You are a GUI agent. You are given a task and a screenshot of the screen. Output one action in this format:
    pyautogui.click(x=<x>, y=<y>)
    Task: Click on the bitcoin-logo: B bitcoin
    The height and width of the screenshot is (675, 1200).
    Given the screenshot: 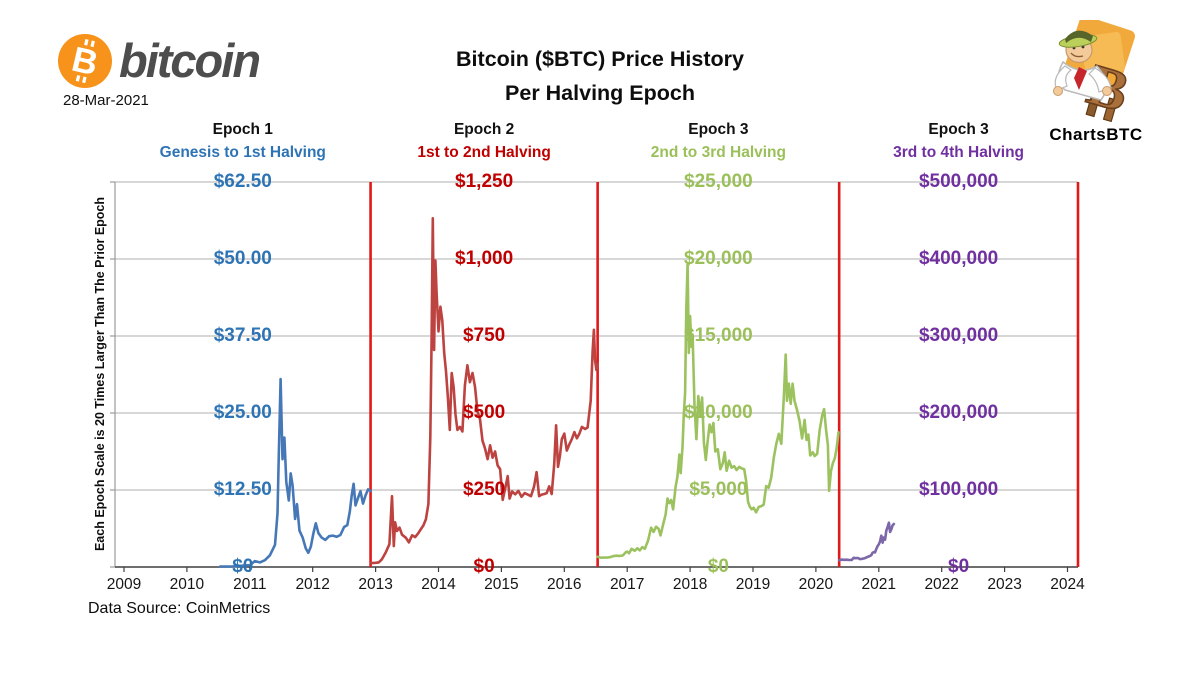 What is the action you would take?
    pyautogui.click(x=159, y=61)
    